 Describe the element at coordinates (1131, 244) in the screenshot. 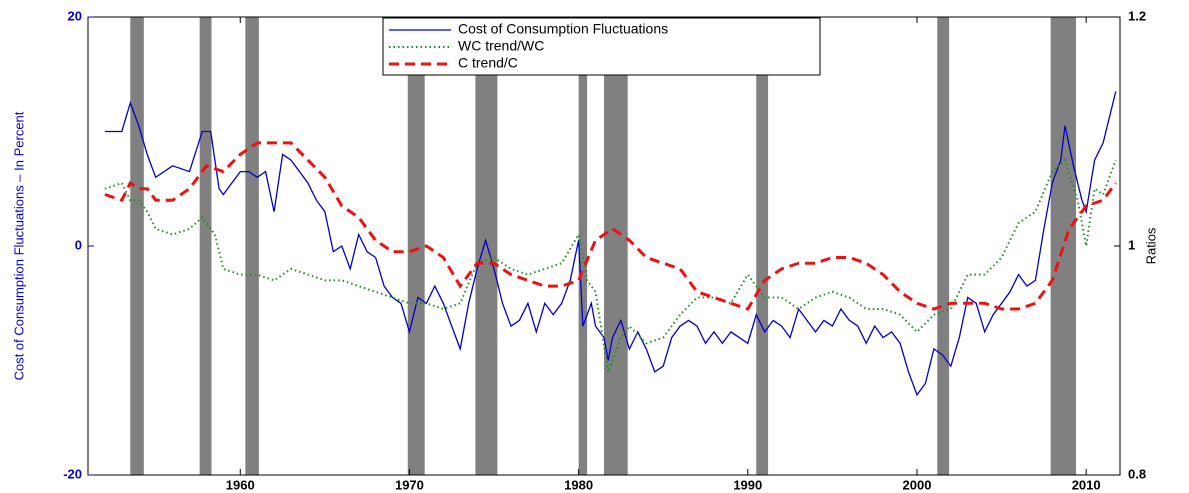

I see `y2-tick-label: 1` at that location.